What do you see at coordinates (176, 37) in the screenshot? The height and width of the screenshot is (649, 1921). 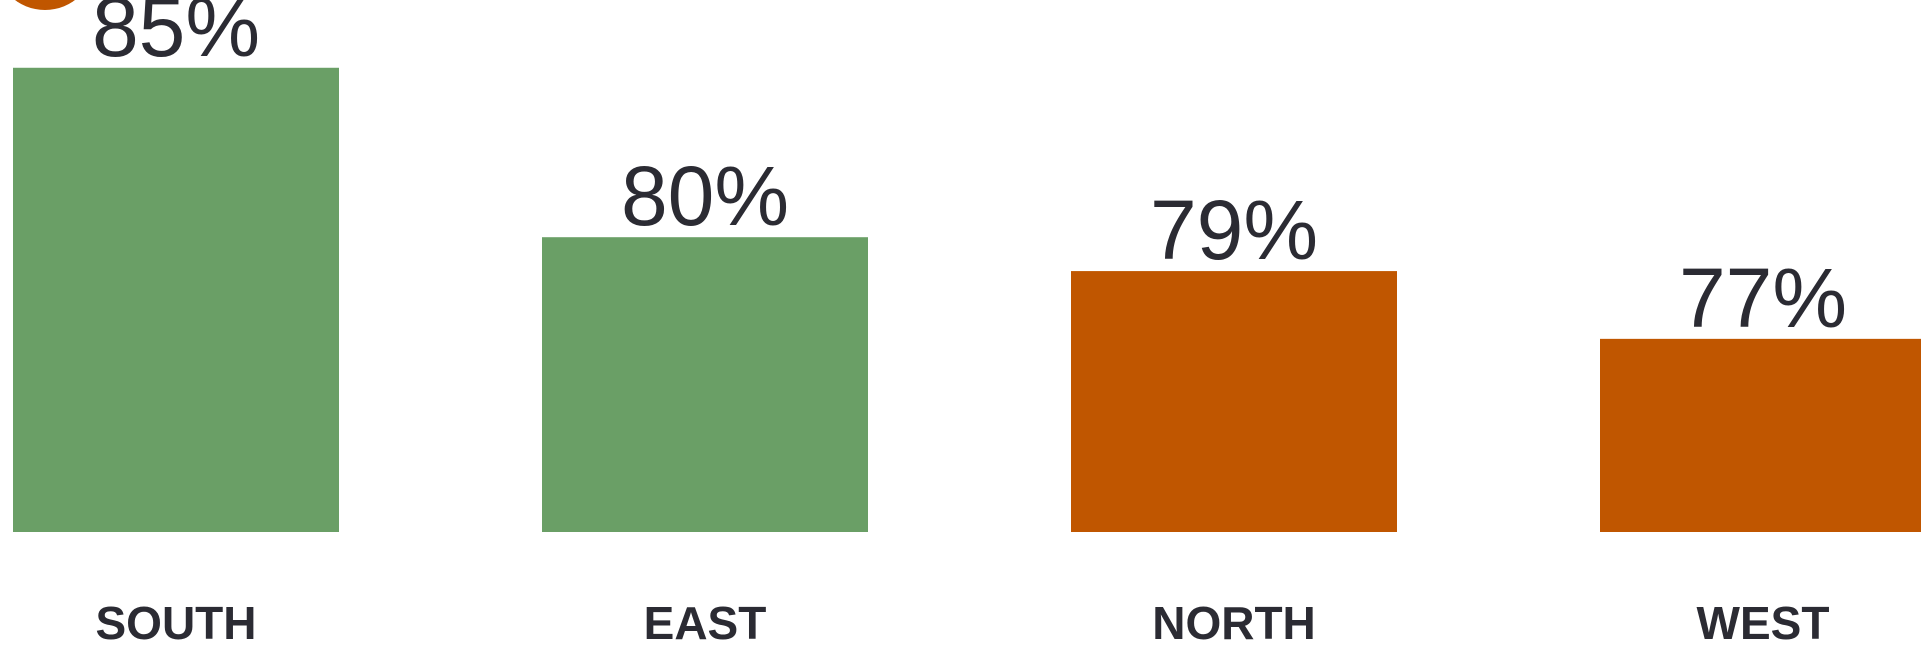 I see `value-label: 85%` at bounding box center [176, 37].